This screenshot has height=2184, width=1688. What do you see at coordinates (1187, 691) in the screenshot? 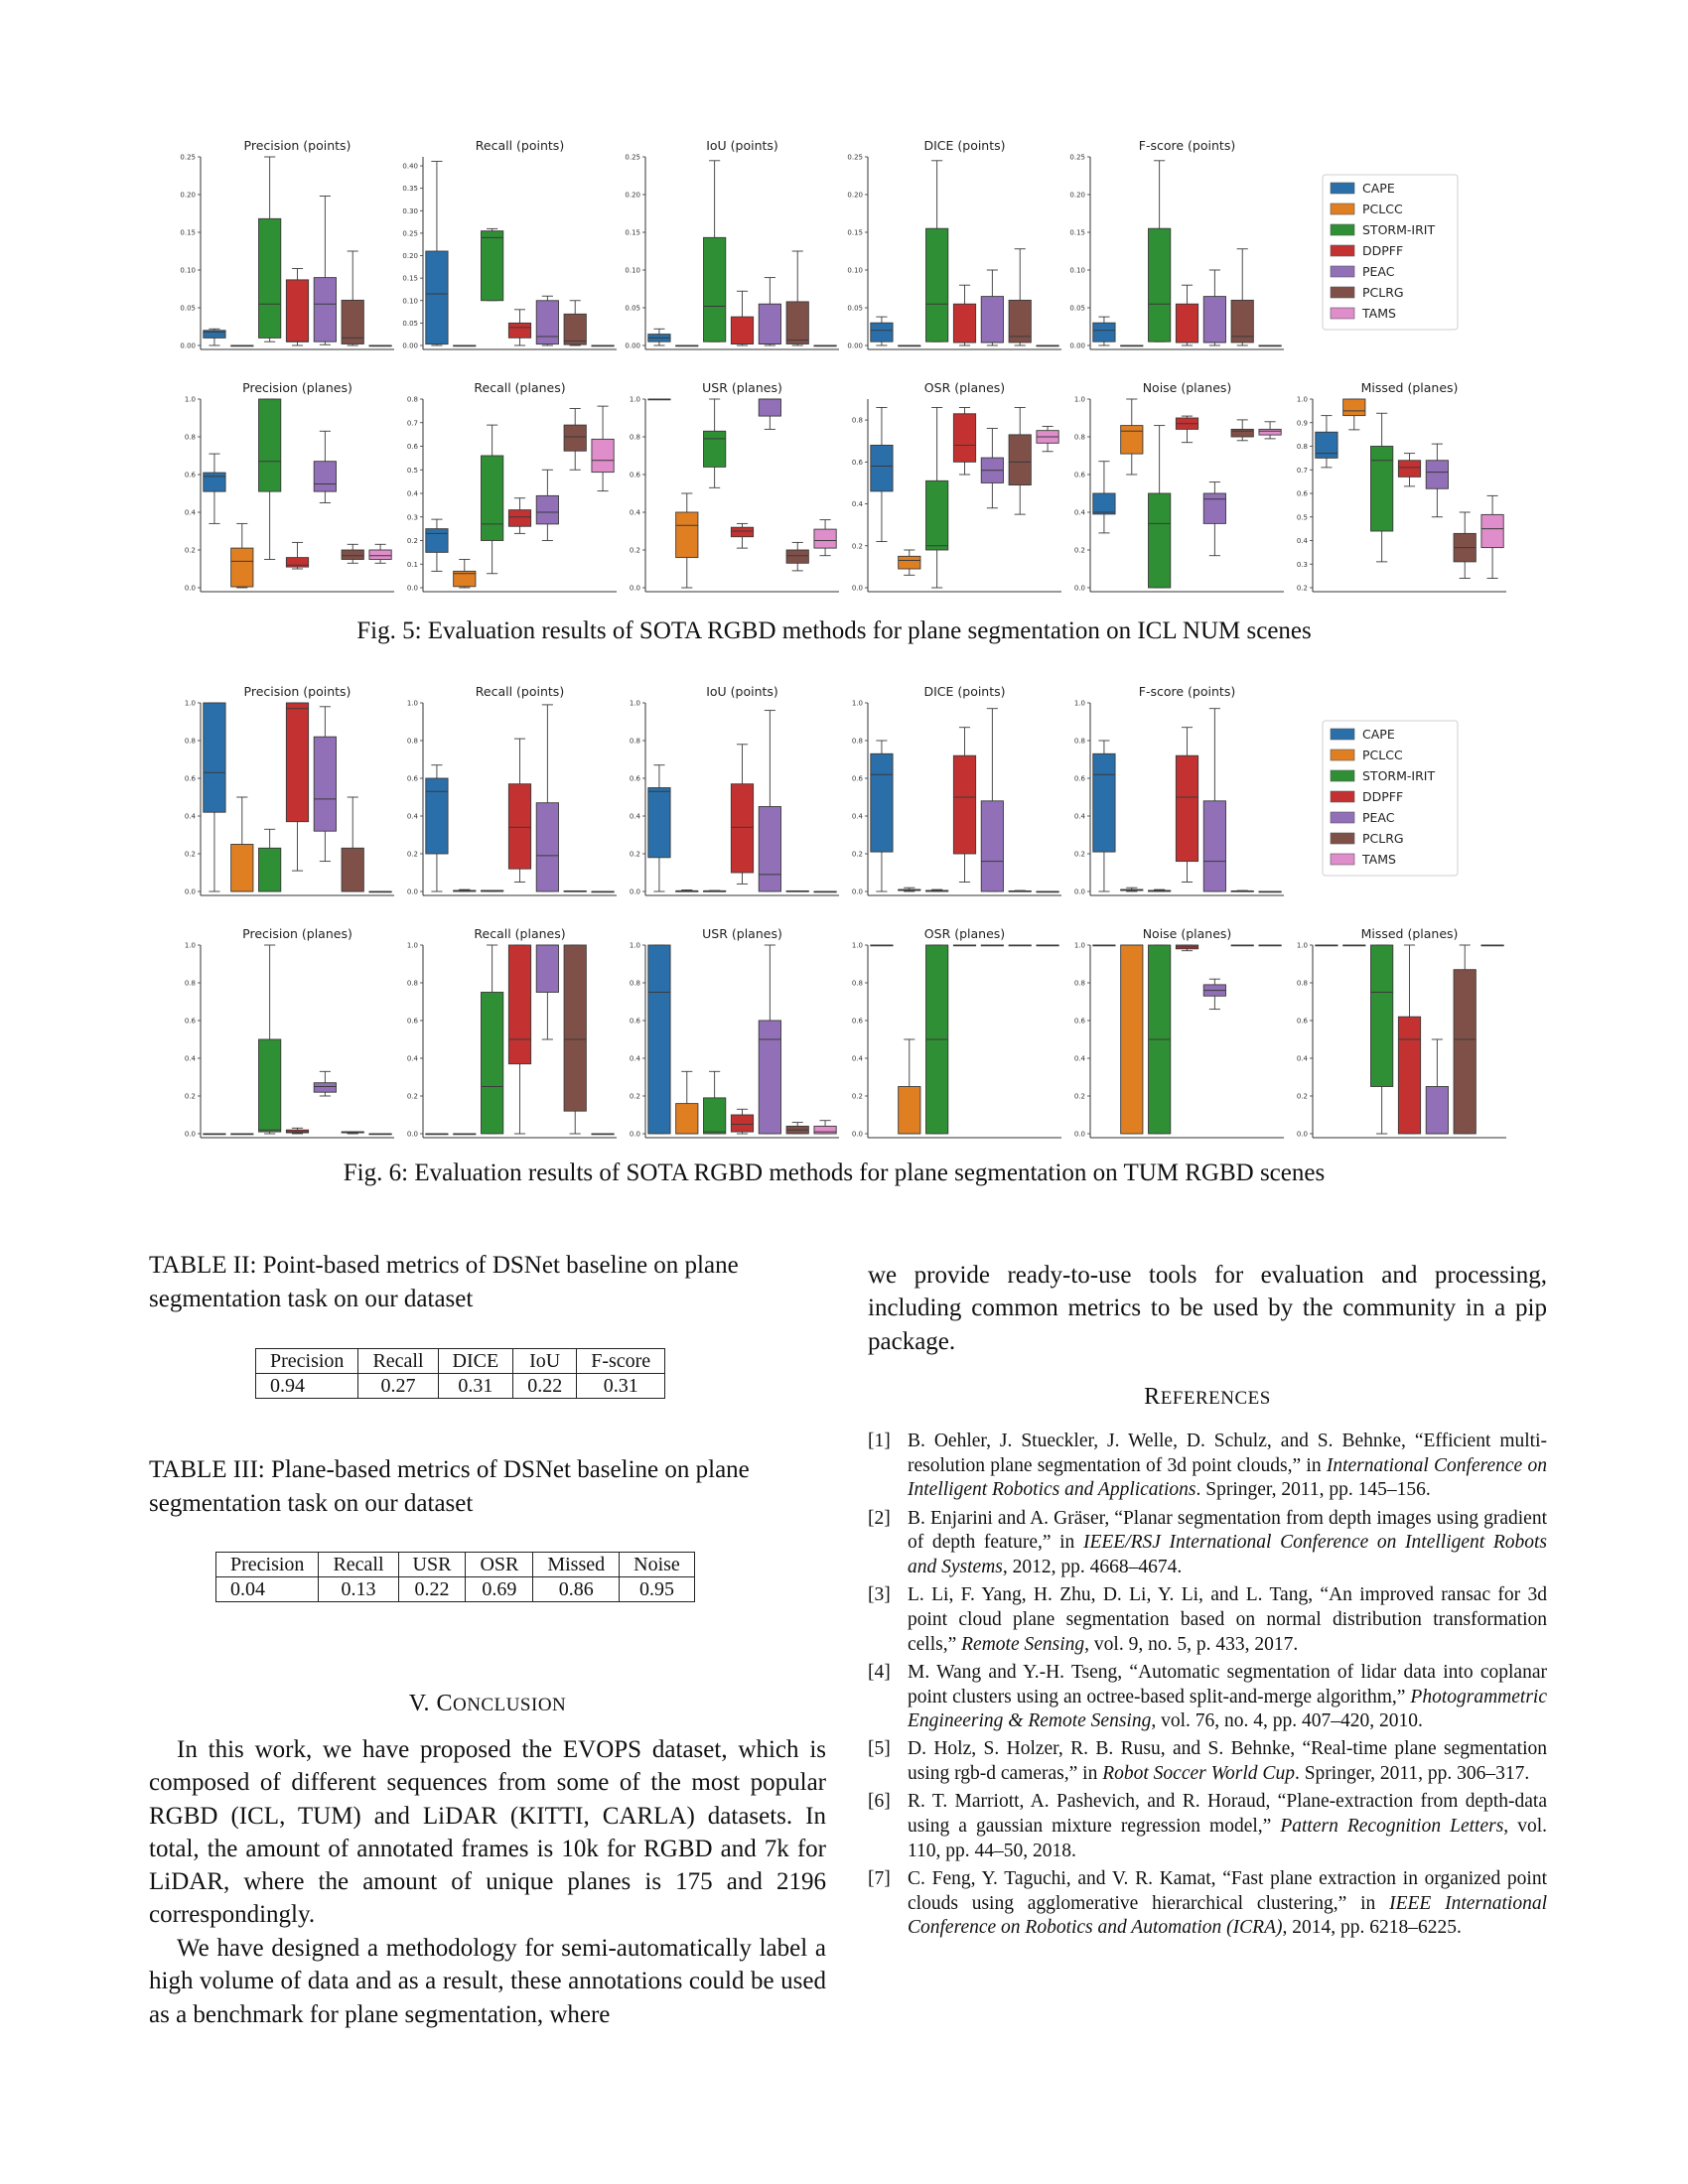
I see `subplot-title: F-score (points)` at bounding box center [1187, 691].